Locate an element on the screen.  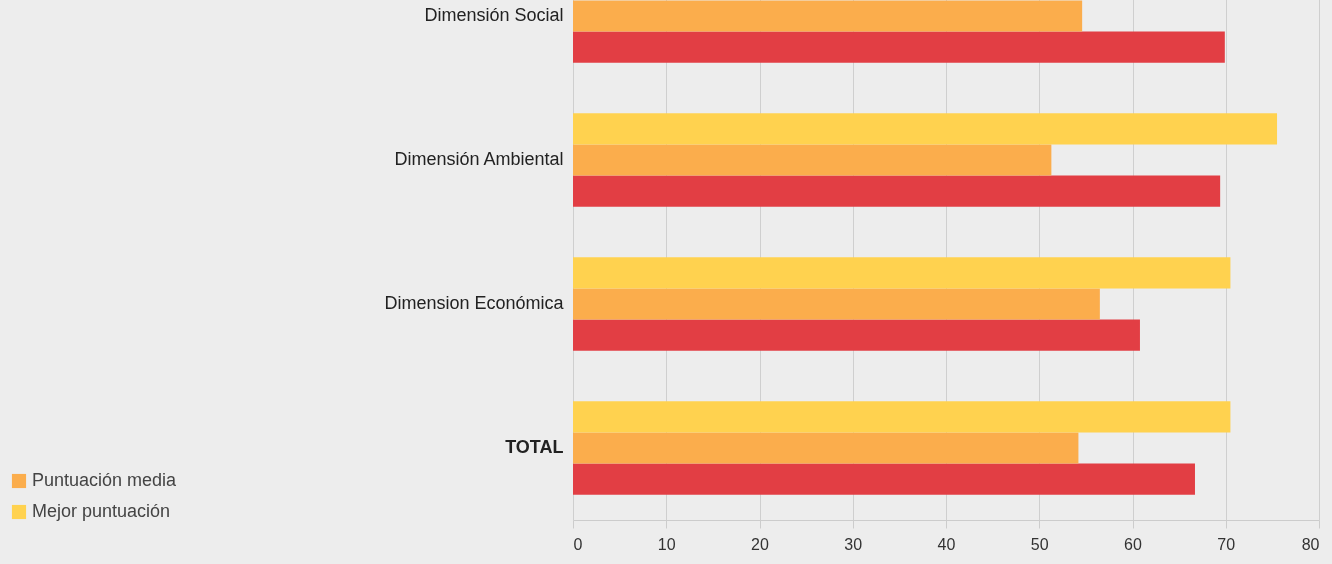
x-tick-label: 10 is located at coordinates (666, 544).